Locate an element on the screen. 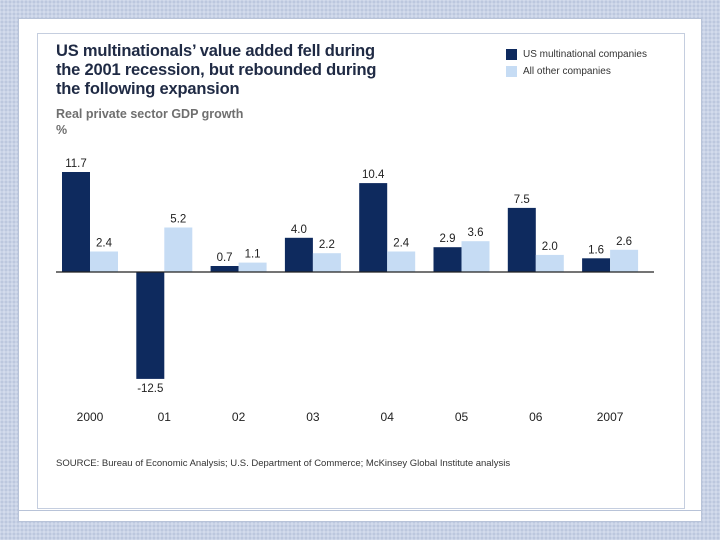  data-label-us-06: 7.5 is located at coordinates (522, 200).